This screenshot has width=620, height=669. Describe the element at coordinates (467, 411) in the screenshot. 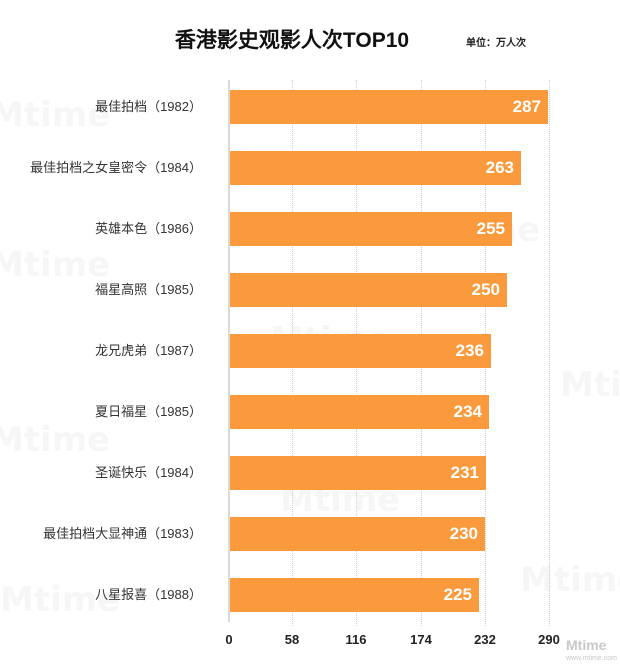

I see `bar-value-label: 234` at that location.